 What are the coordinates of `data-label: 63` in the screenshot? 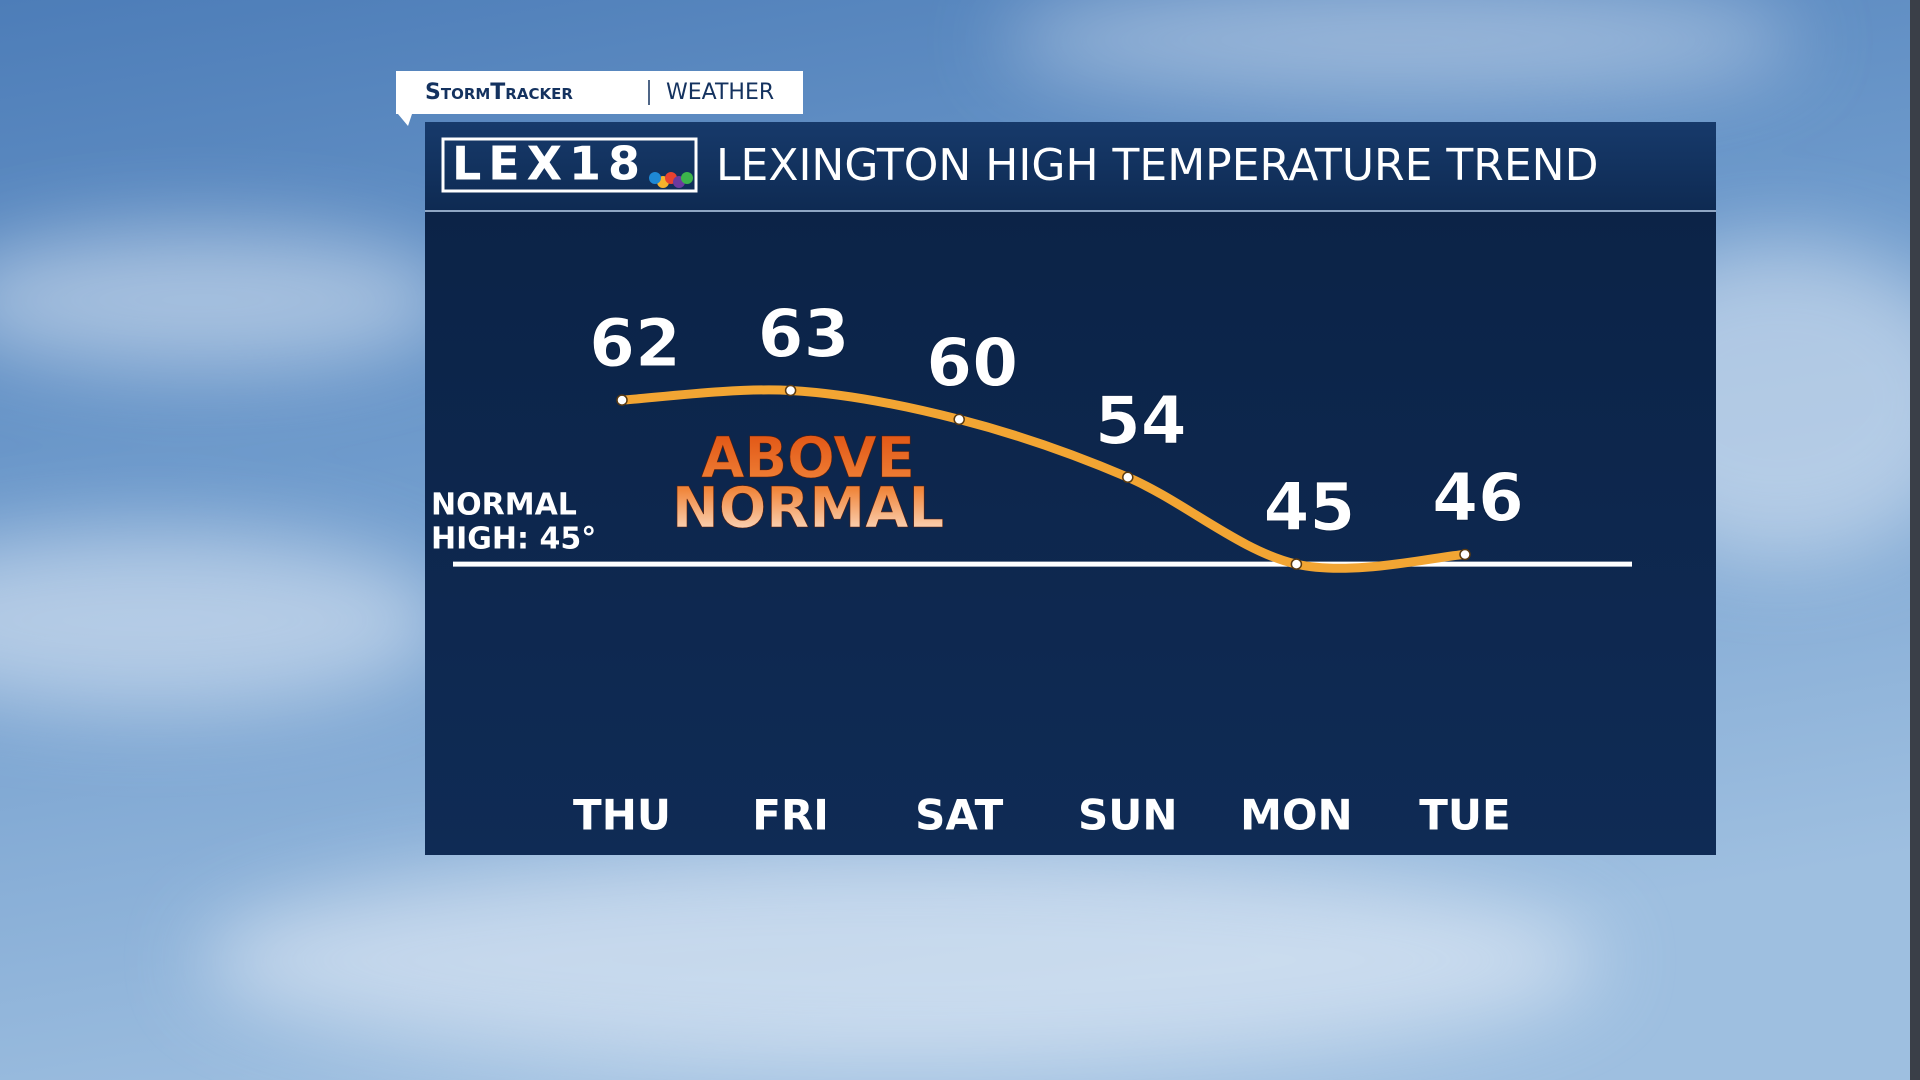 It's located at (804, 334).